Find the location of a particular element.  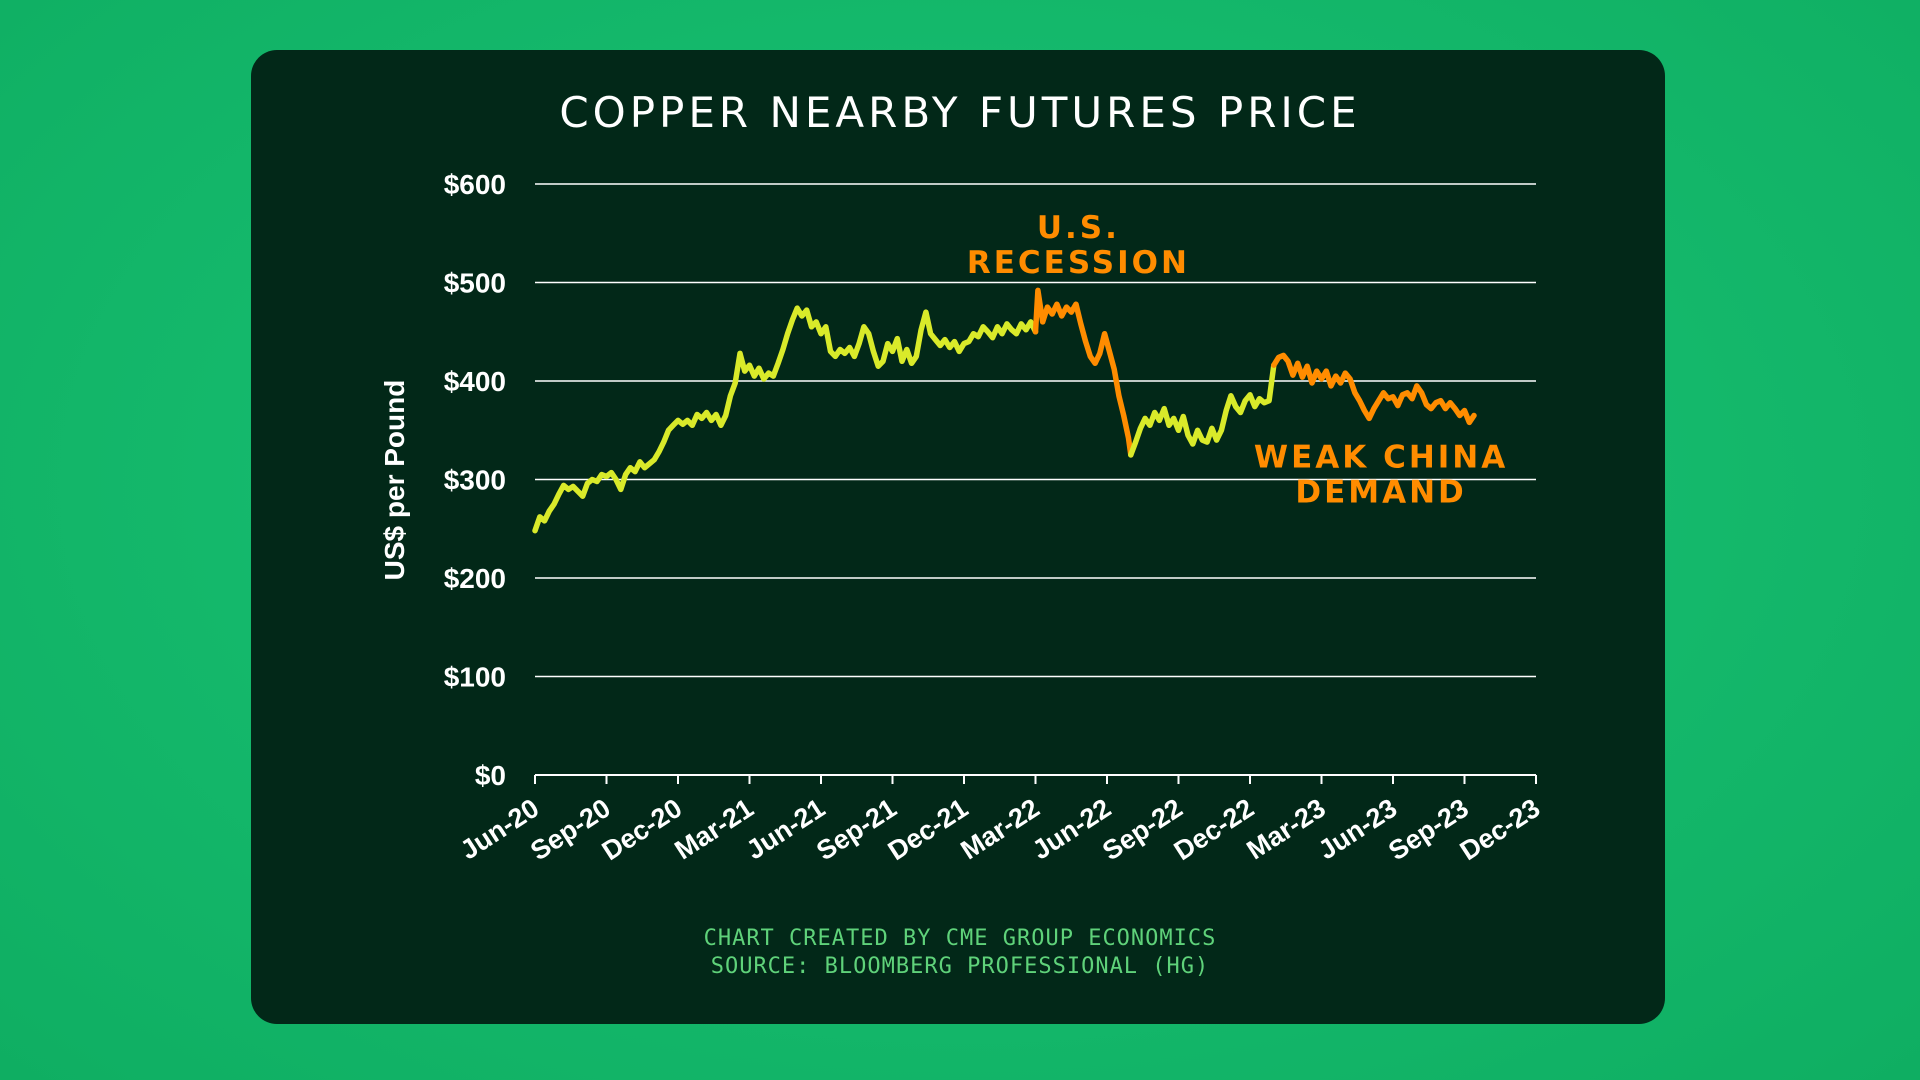

chart-title: COPPER NEARBY FUTURES PRICE is located at coordinates (960, 112).